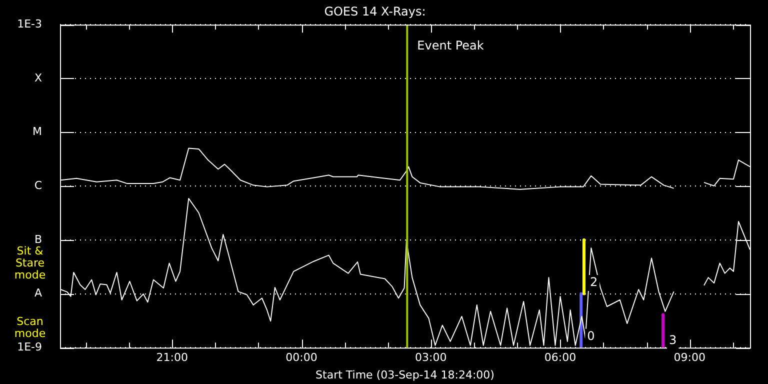 The width and height of the screenshot is (768, 384). I want to click on y-tick-label: A, so click(38, 293).